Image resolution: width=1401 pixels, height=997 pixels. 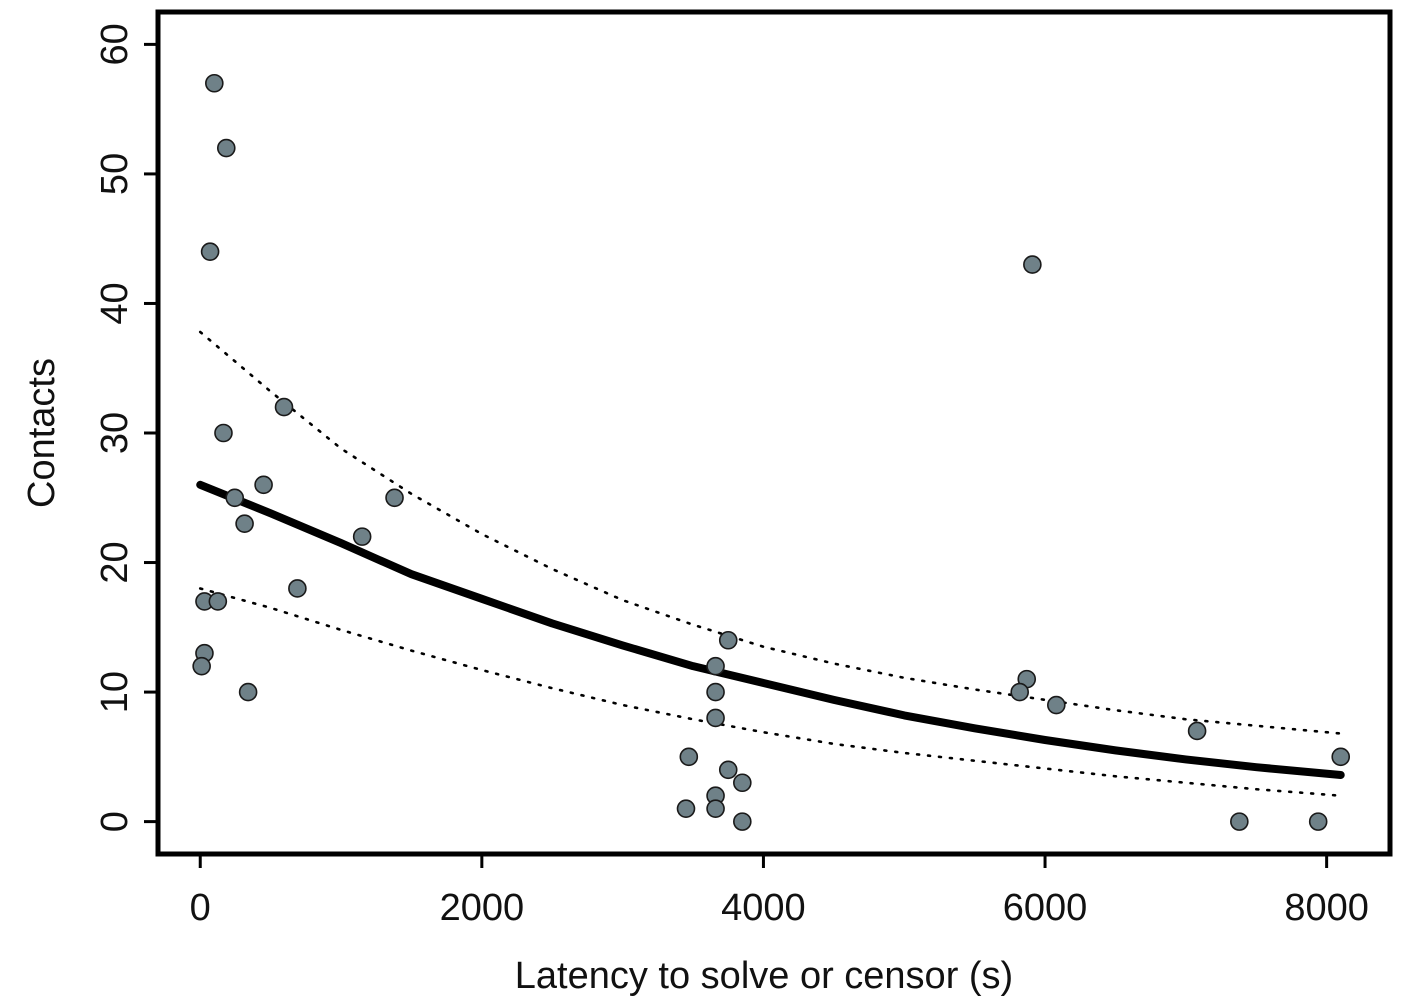 I want to click on x-tick-label: 0, so click(x=200, y=908).